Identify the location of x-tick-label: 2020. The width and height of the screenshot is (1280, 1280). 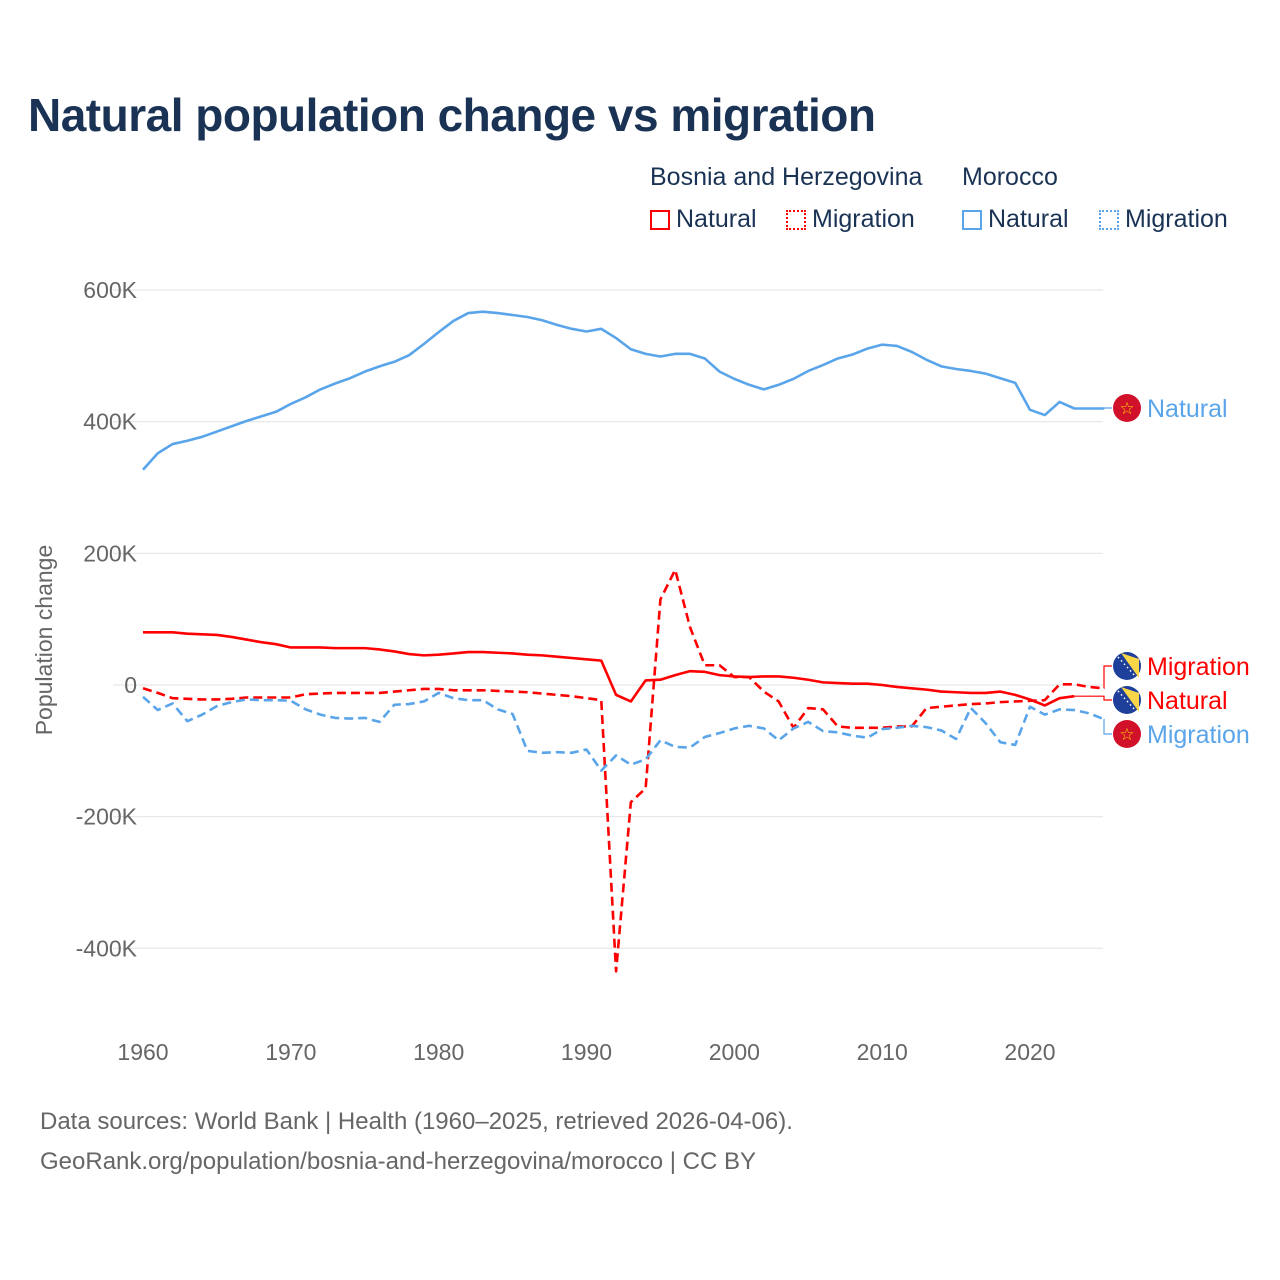
(1029, 1052).